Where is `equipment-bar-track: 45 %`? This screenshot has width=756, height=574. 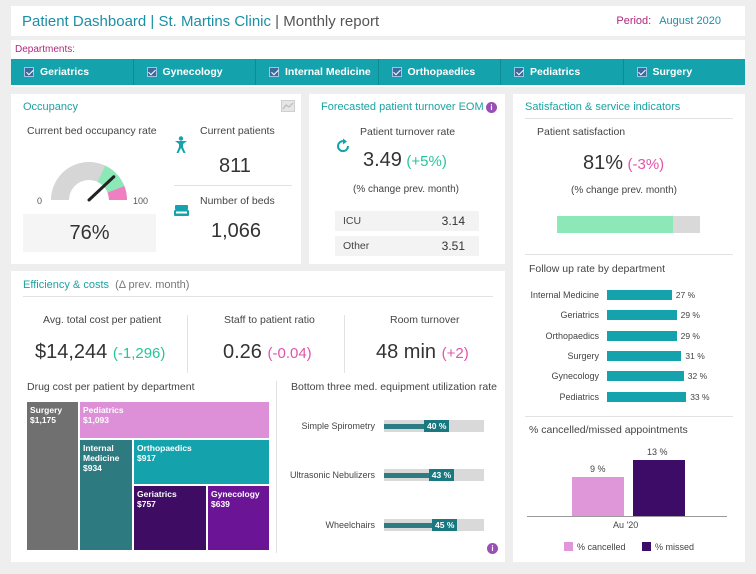
equipment-bar-track: 45 % is located at coordinates (434, 525).